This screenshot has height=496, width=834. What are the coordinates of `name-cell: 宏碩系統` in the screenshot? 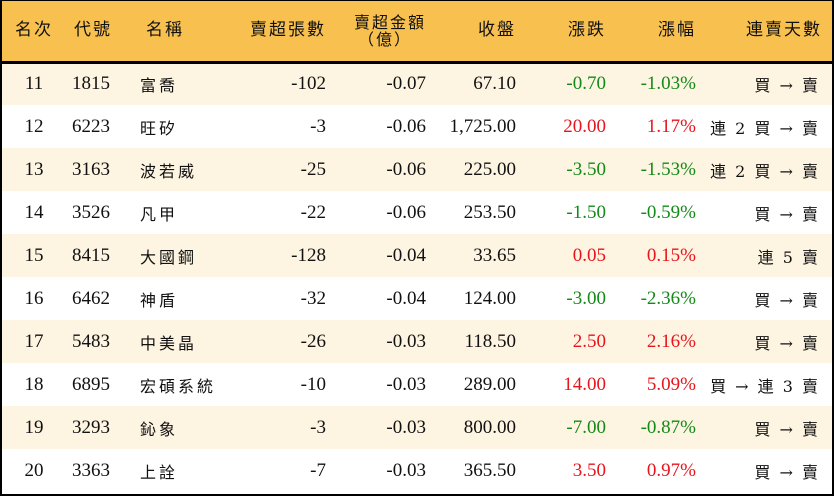 It's located at (178, 386).